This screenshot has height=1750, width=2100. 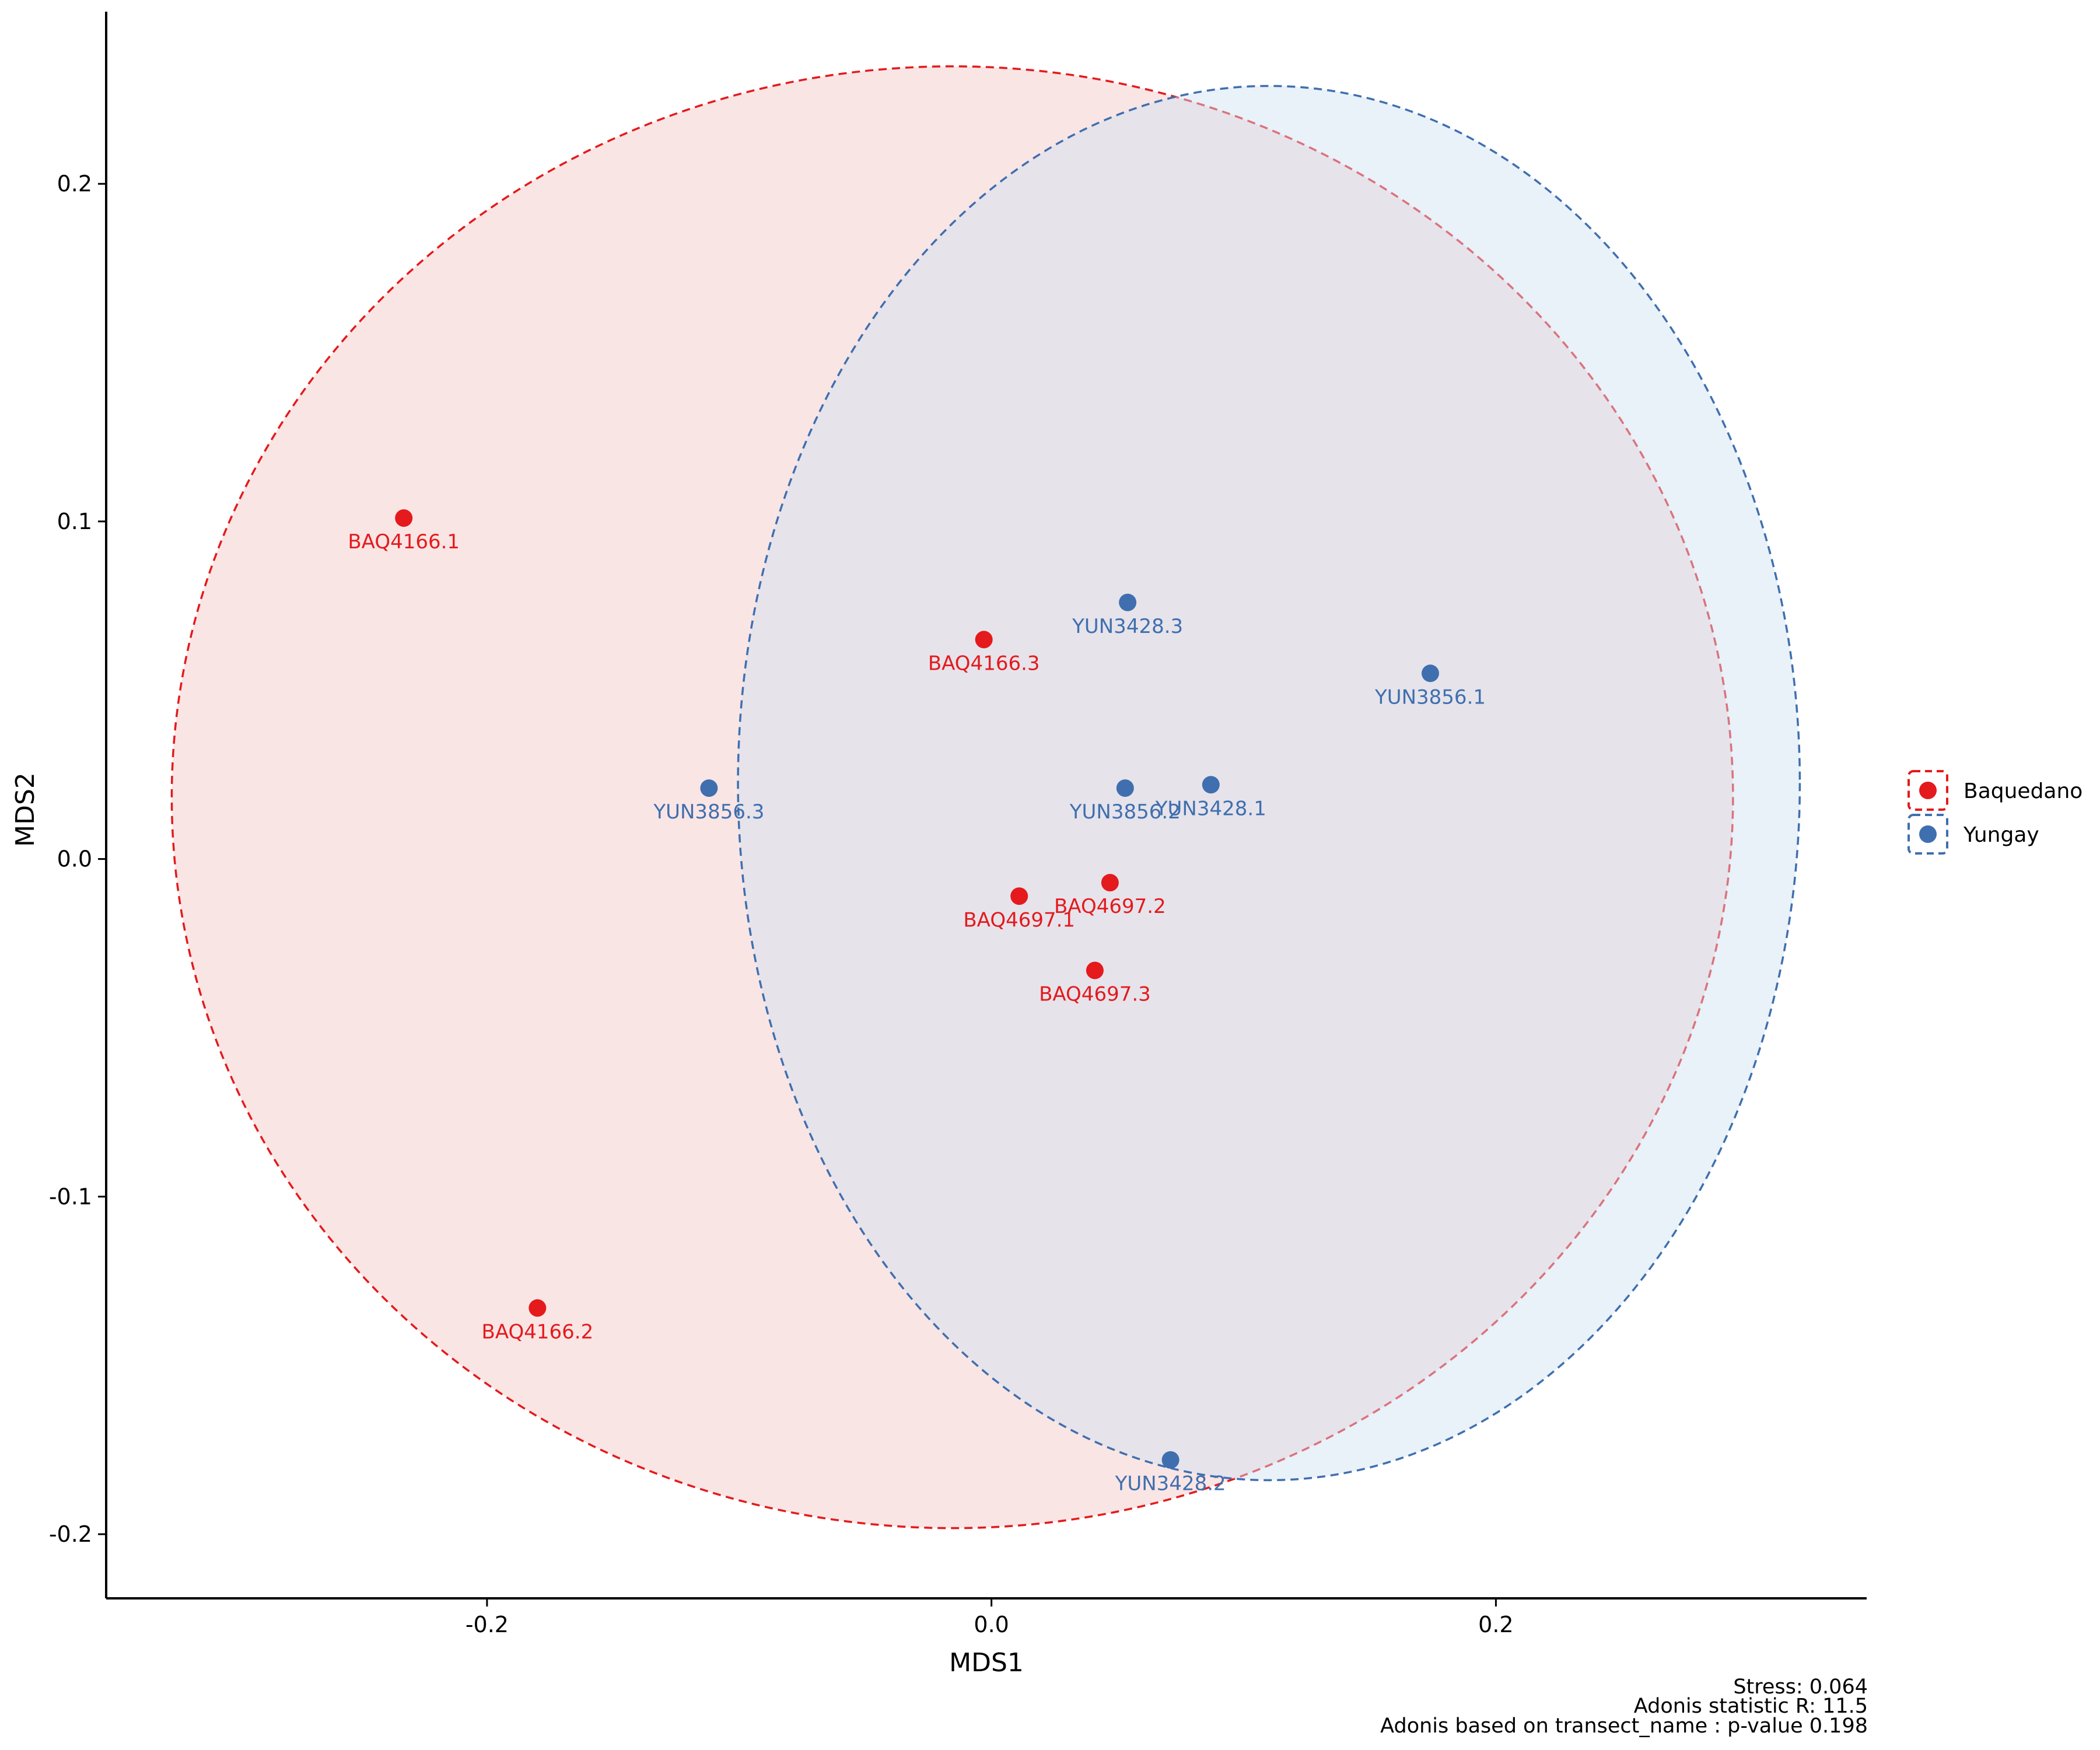 What do you see at coordinates (1095, 994) in the screenshot?
I see `point-label-baq4697-3: BAQ4697.3` at bounding box center [1095, 994].